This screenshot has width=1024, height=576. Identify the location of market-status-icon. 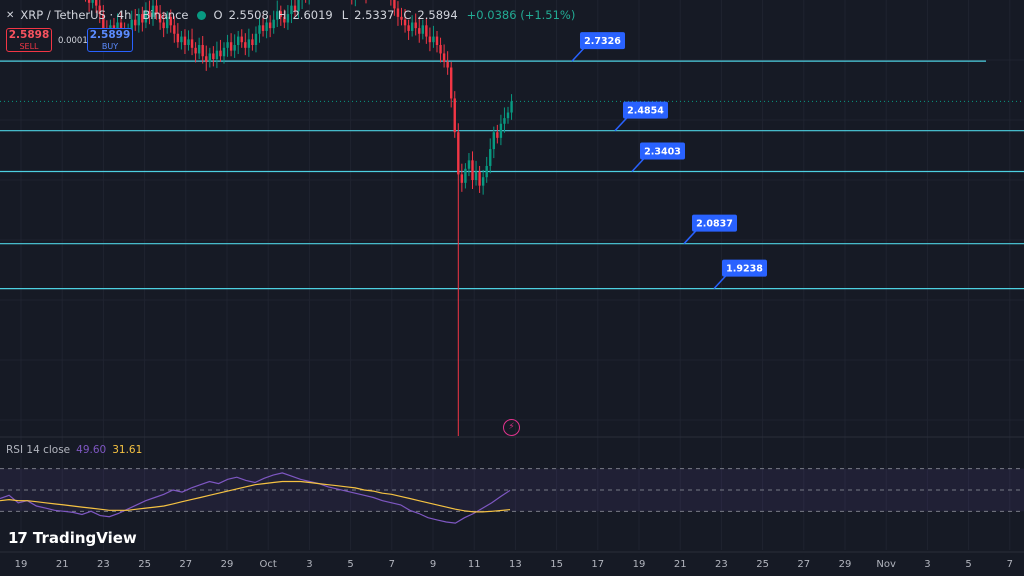
(201, 15).